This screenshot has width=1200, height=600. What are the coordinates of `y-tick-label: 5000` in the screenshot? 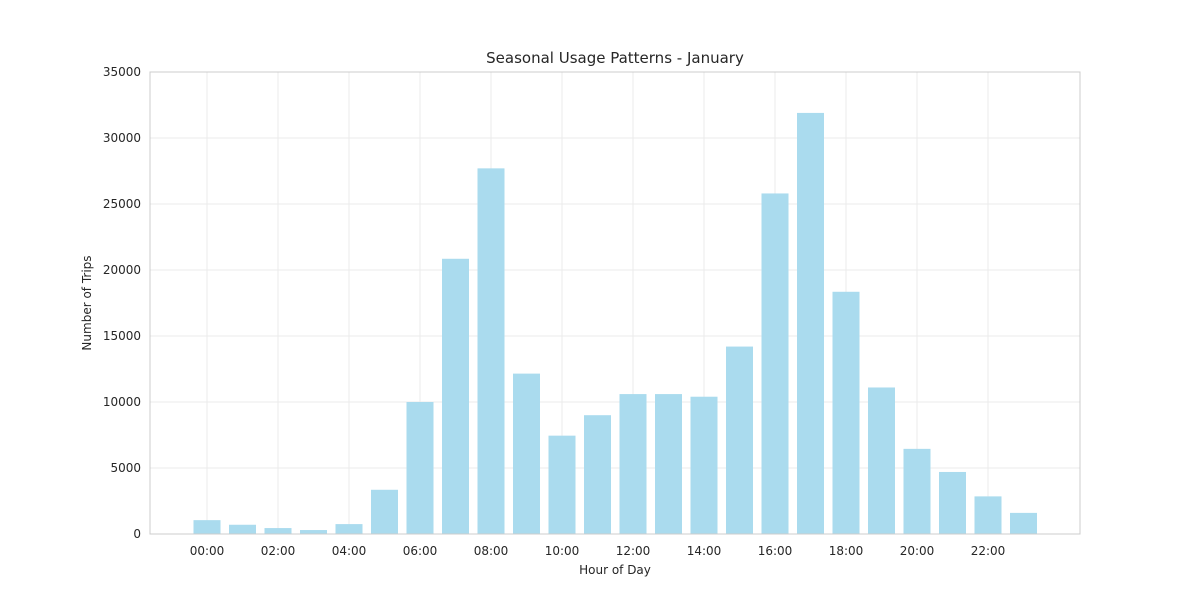 It's located at (125, 468).